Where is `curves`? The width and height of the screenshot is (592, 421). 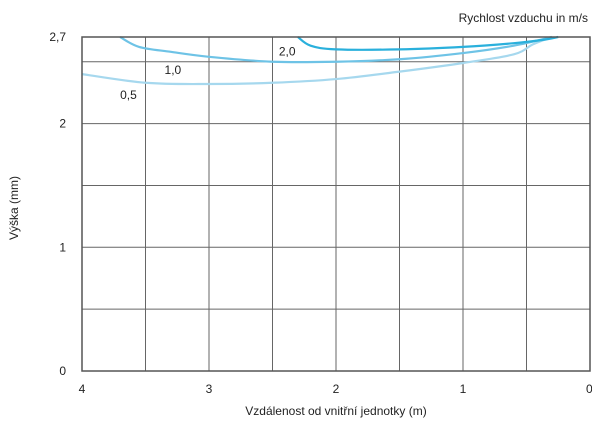
curves is located at coordinates (320, 60).